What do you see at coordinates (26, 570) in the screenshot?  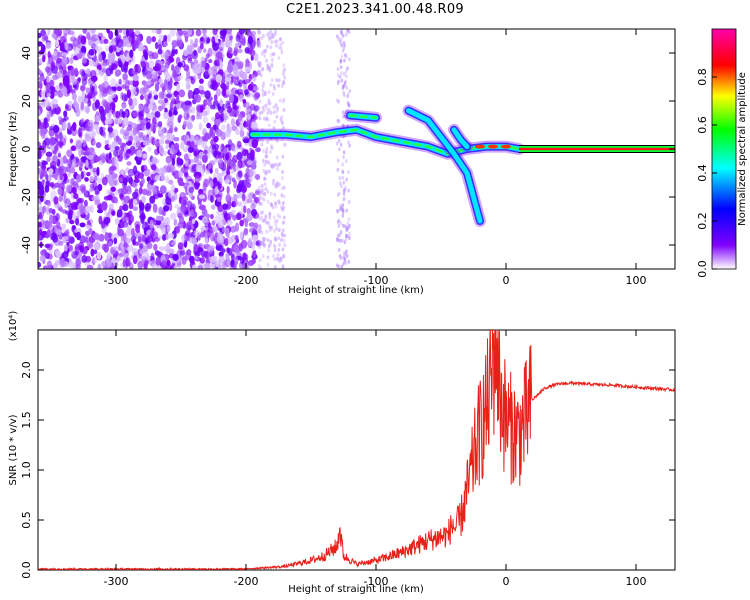 I see `y-tick-label: 0.0` at bounding box center [26, 570].